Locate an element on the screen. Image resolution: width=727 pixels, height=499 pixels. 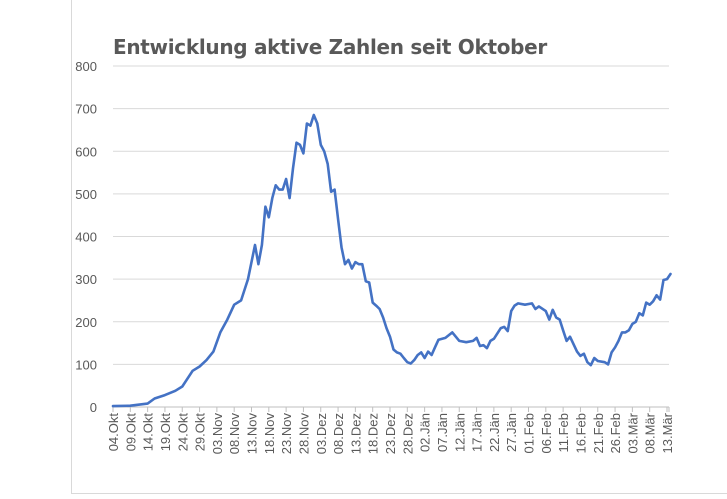
x-tick-label: 04.Okt is located at coordinates (113, 432).